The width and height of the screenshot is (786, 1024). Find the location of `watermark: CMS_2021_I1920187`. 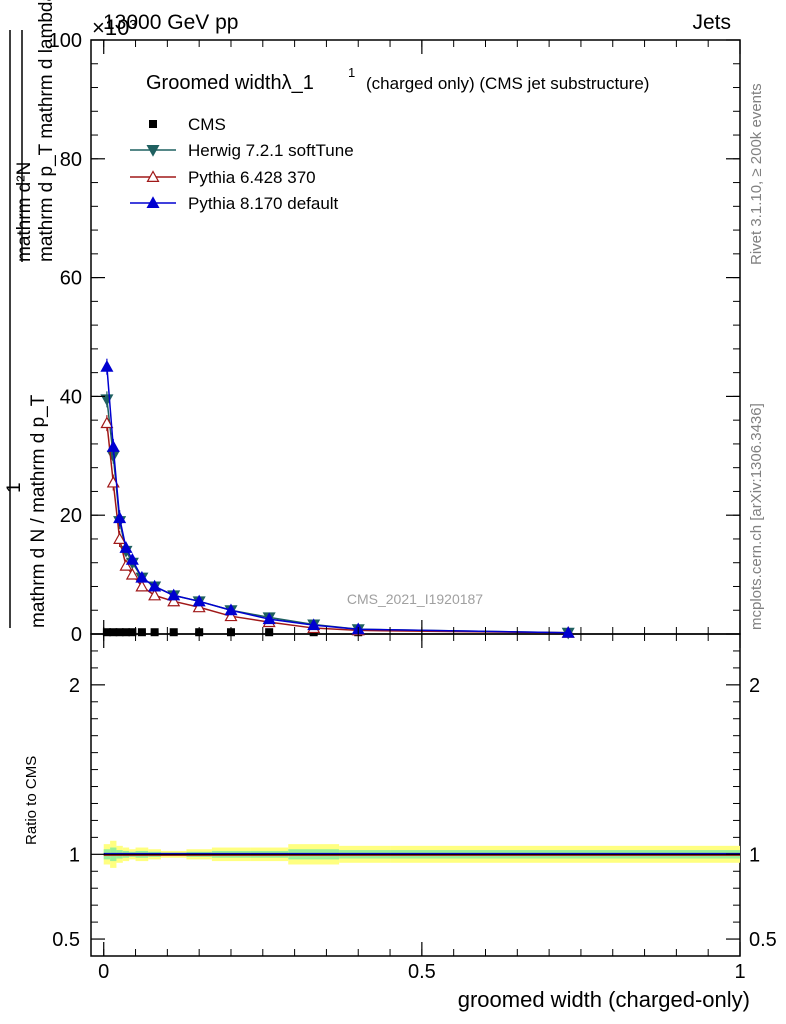

watermark: CMS_2021_I1920187 is located at coordinates (415, 599).